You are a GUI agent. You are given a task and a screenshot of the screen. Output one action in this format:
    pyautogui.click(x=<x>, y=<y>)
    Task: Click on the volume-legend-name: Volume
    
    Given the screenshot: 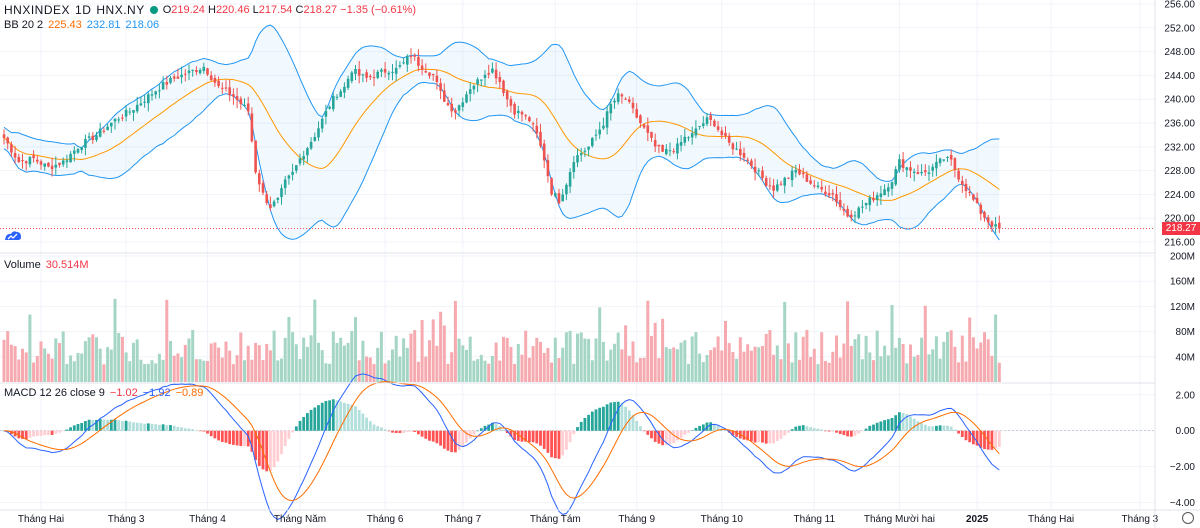 What is the action you would take?
    pyautogui.click(x=22, y=265)
    